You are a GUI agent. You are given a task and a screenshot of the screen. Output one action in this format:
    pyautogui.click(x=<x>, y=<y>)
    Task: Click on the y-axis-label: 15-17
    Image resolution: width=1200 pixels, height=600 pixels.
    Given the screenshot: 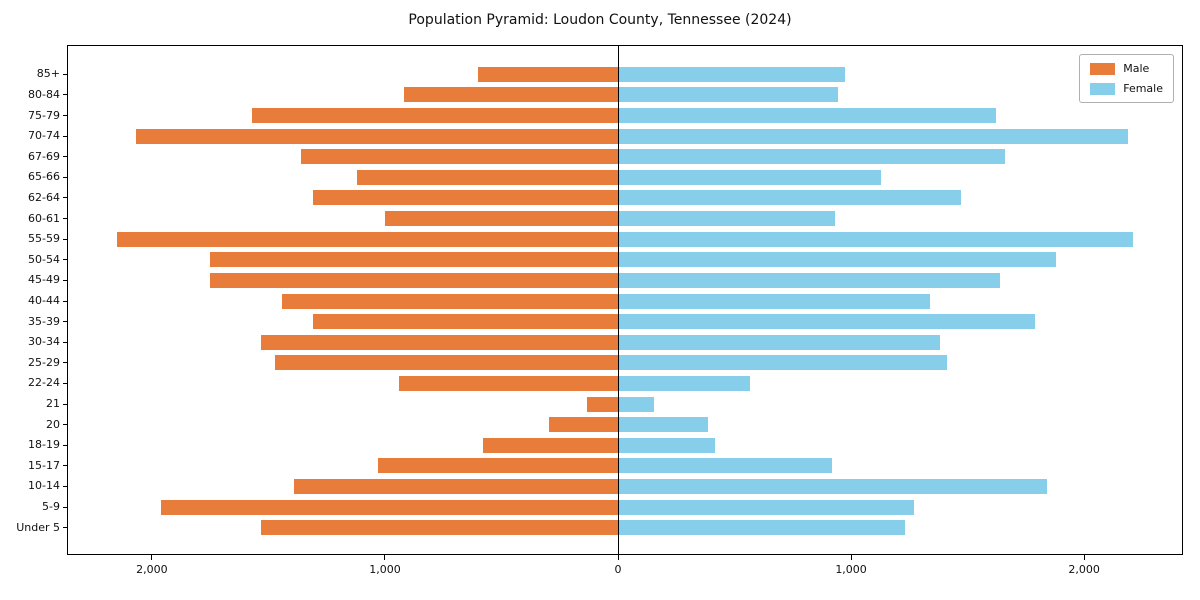 What is the action you would take?
    pyautogui.click(x=44, y=465)
    